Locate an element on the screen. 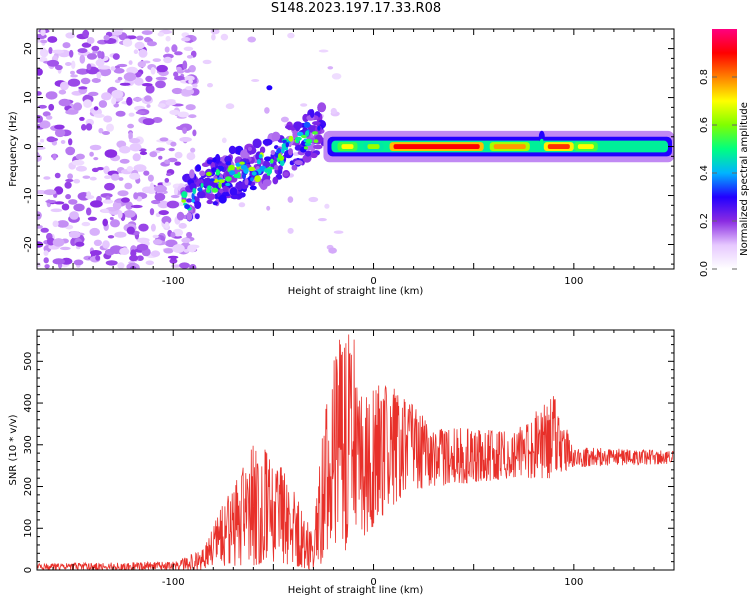  snr-x-tick-label: -100 is located at coordinates (173, 582).